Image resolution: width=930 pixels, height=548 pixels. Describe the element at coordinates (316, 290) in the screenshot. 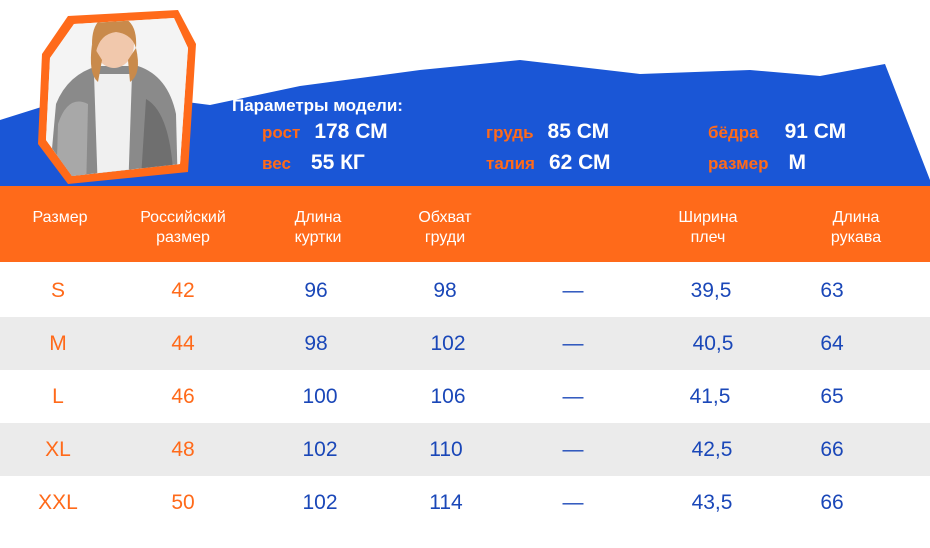

I see `cell-length: 96` at that location.